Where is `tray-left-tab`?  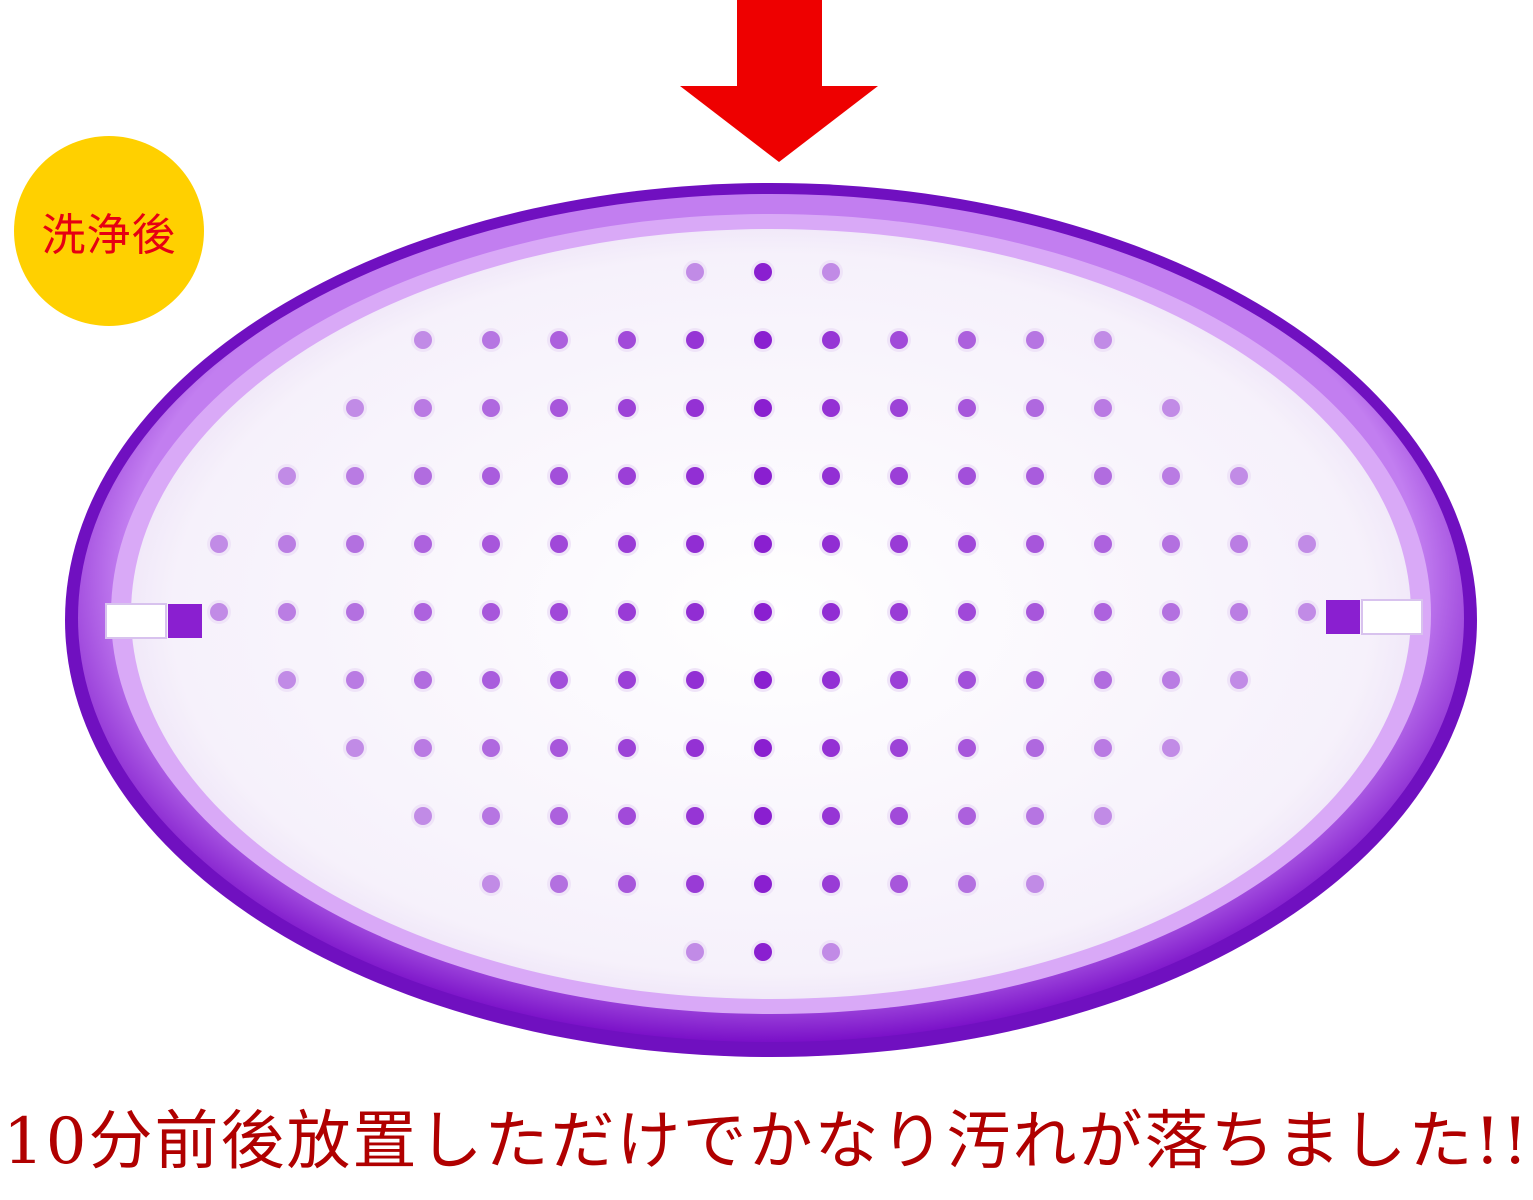 tray-left-tab is located at coordinates (136, 621).